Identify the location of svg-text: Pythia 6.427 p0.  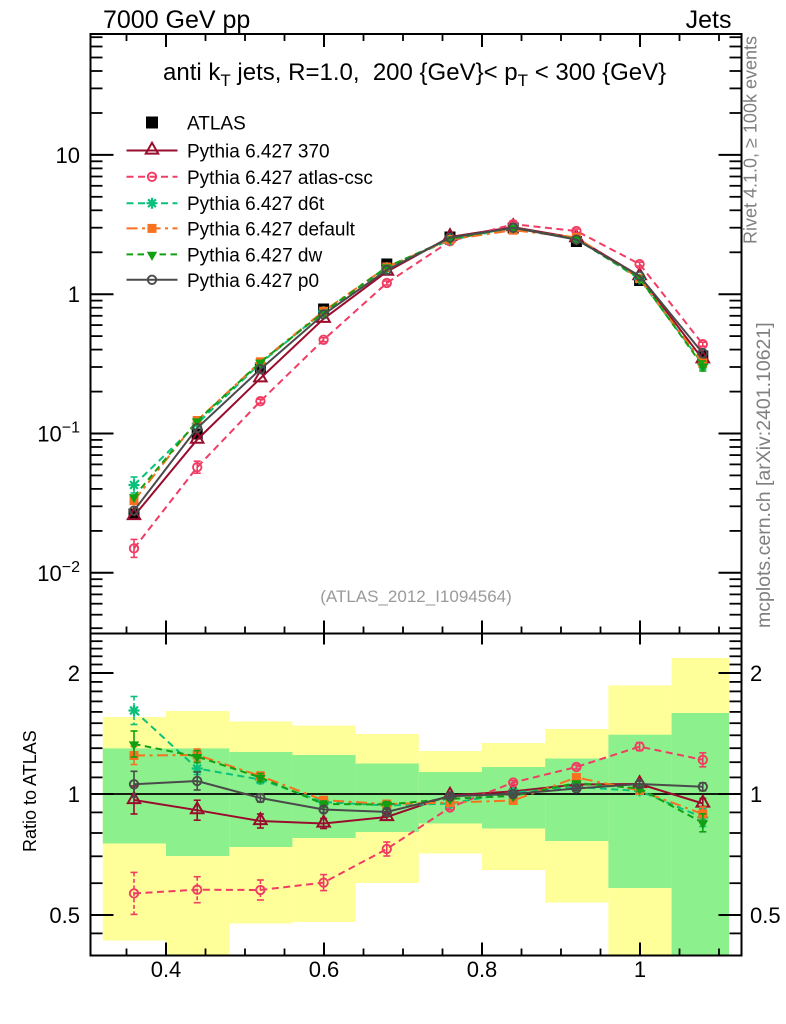
(253, 281).